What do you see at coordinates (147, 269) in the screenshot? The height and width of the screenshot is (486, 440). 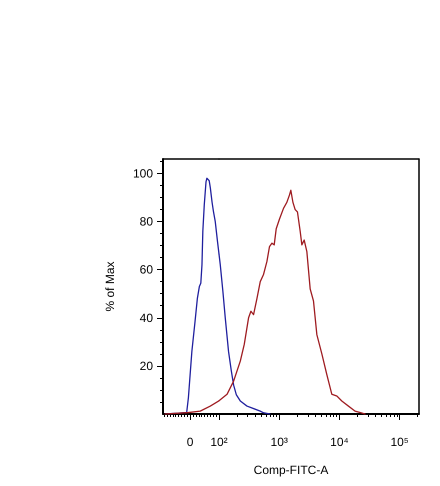 I see `y-tick-label: 60` at bounding box center [147, 269].